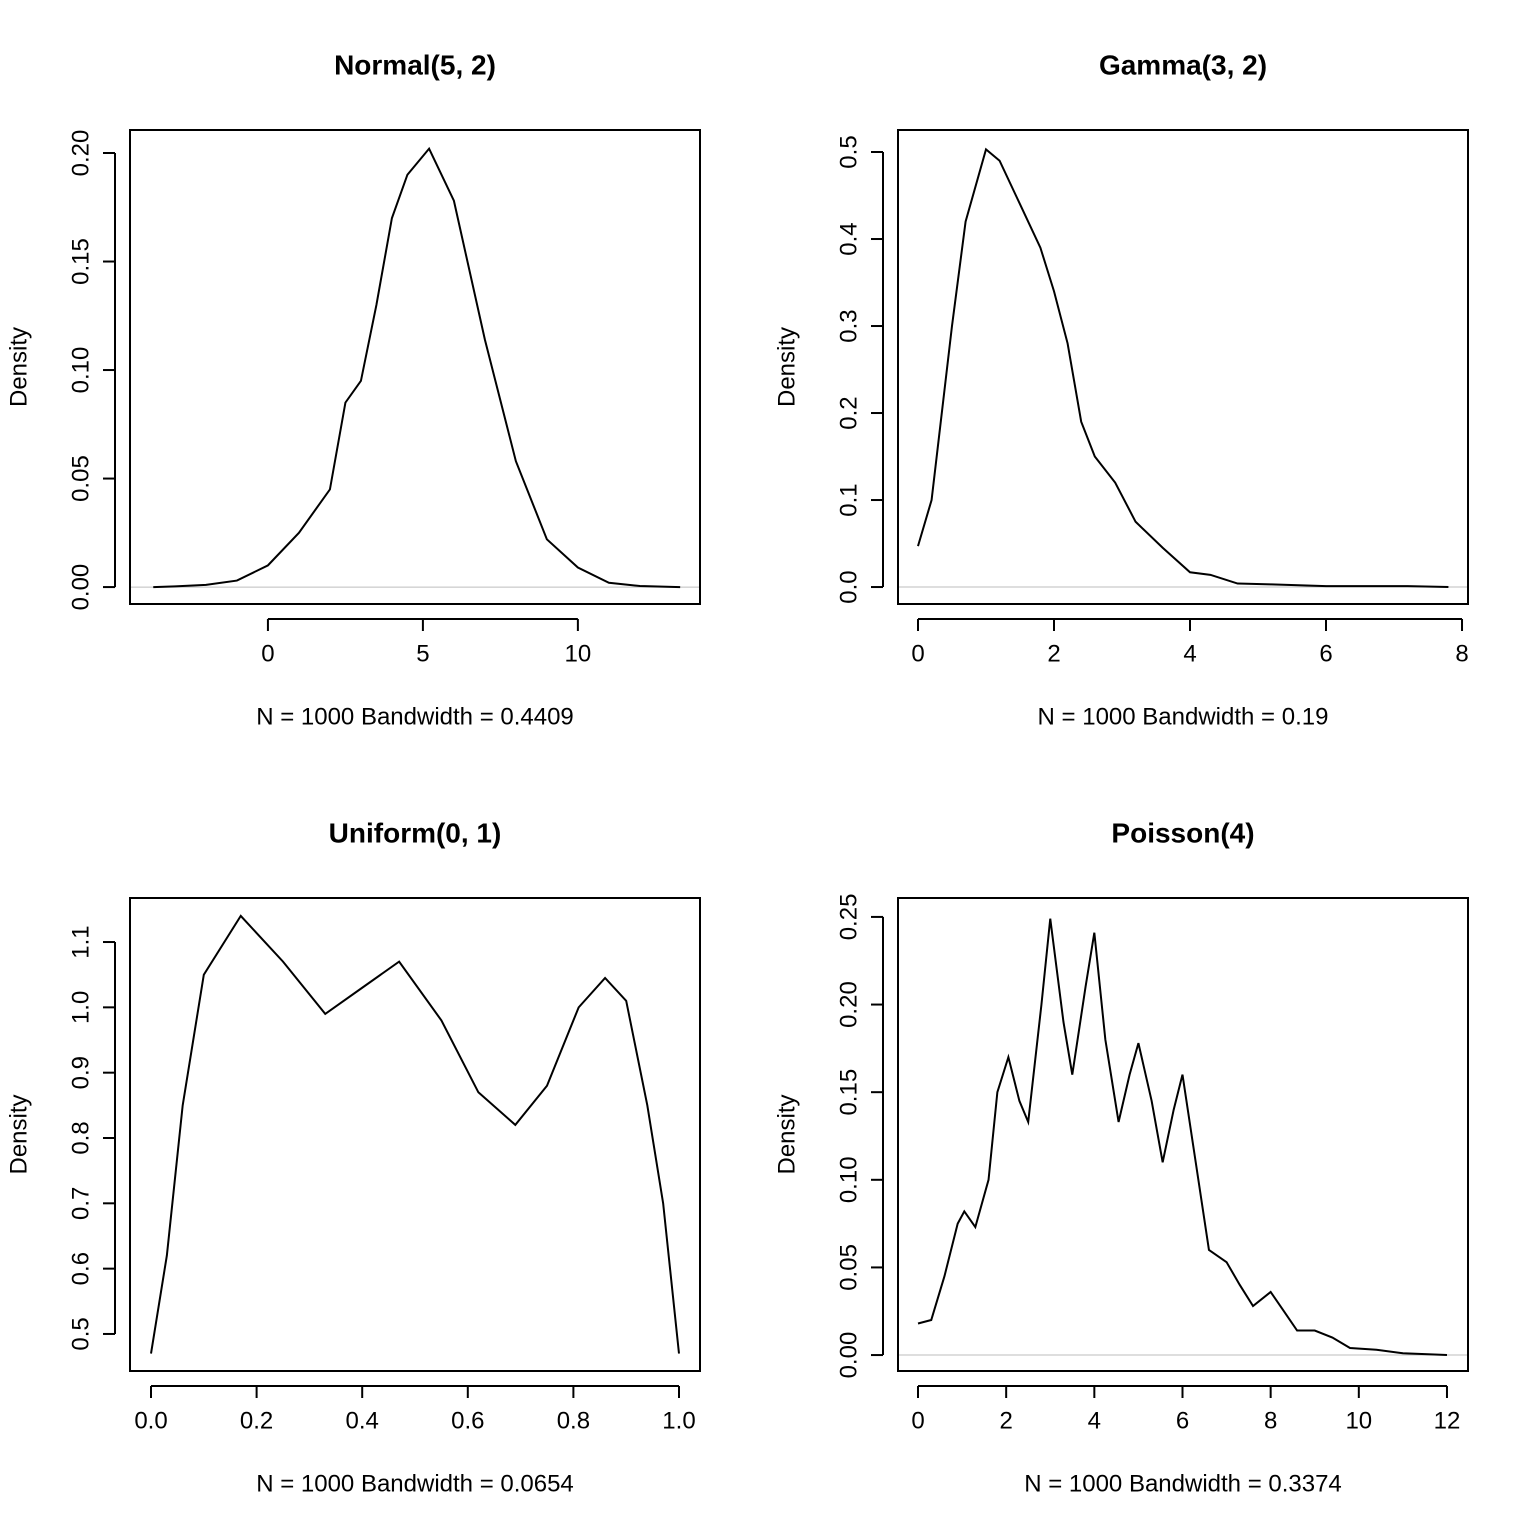  Describe the element at coordinates (1182, 832) in the screenshot. I see `panel-title: Poisson(4)` at that location.